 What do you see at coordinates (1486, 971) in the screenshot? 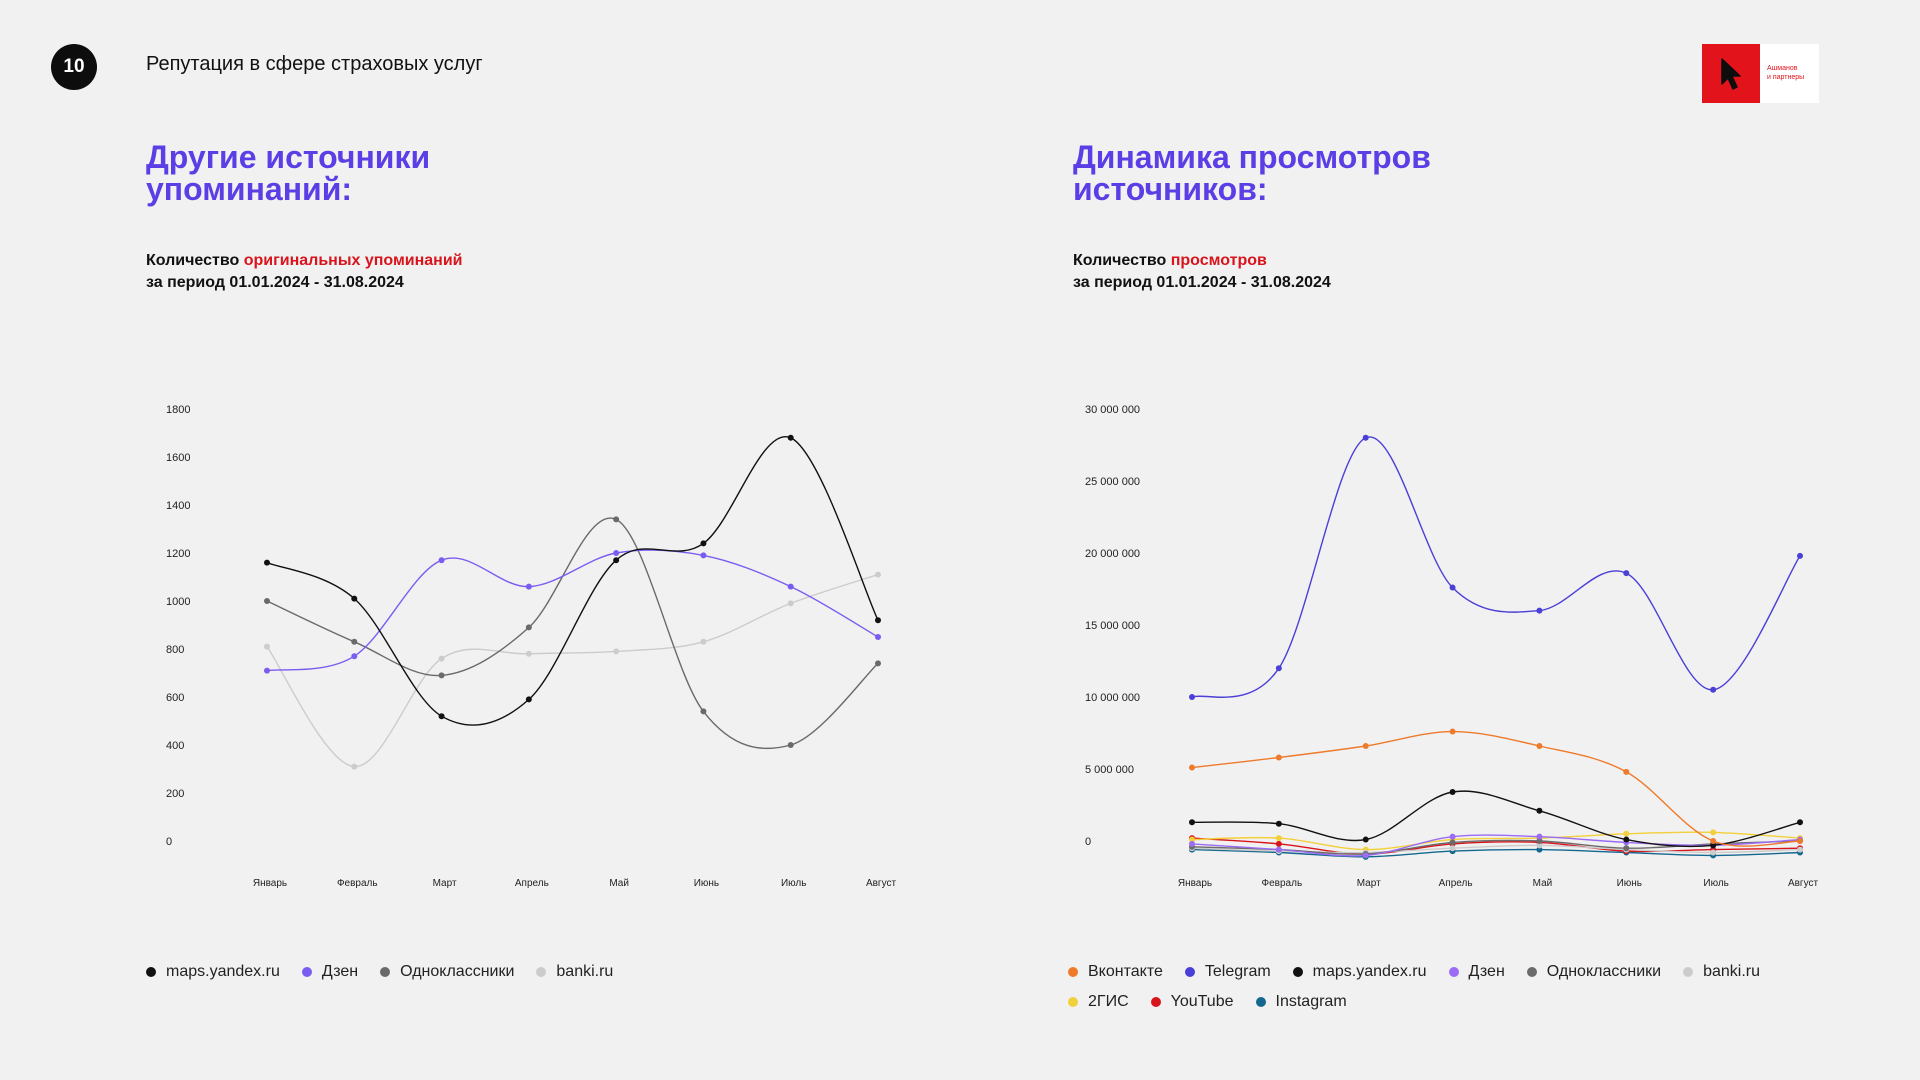
I see `views-legend-label: Дзен` at bounding box center [1486, 971].